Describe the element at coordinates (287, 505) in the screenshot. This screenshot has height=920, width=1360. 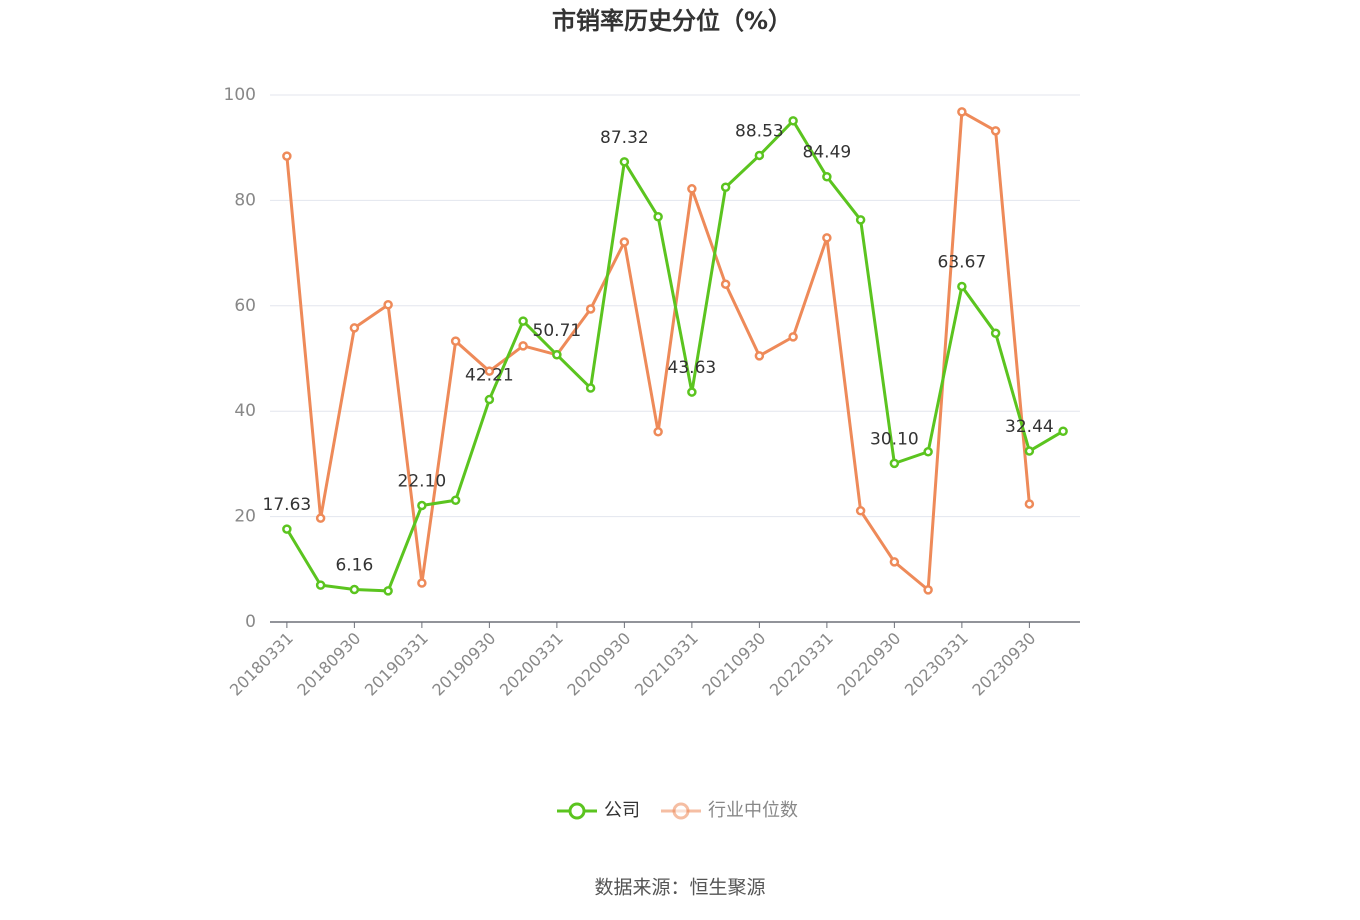
I see `data-label: 17.63` at that location.